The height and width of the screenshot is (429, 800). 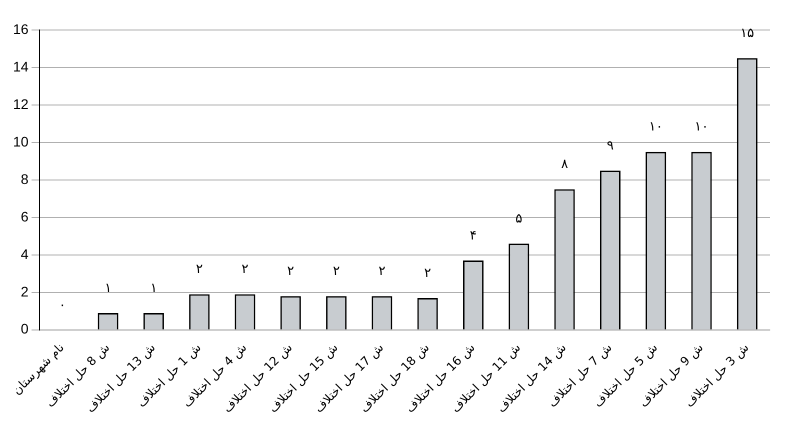 What do you see at coordinates (747, 33) in the screenshot?
I see `data-label: ۱۵` at bounding box center [747, 33].